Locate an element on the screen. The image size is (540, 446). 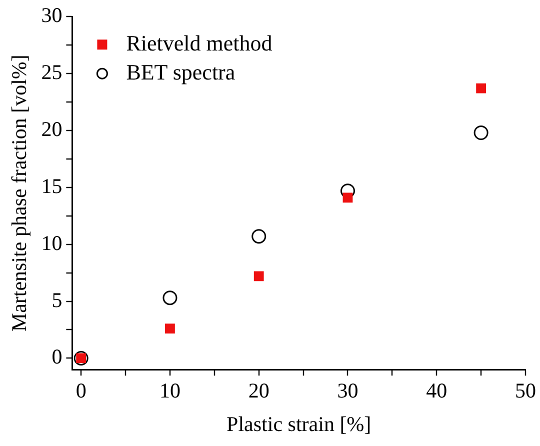
x-axis-title: Plastic strain [%] is located at coordinates (299, 424).